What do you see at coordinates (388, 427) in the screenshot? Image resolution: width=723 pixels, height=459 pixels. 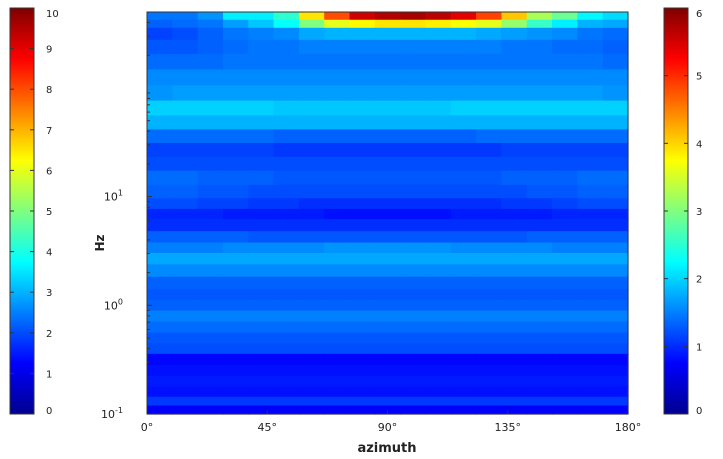 I see `x-tick-label: 90°` at bounding box center [388, 427].